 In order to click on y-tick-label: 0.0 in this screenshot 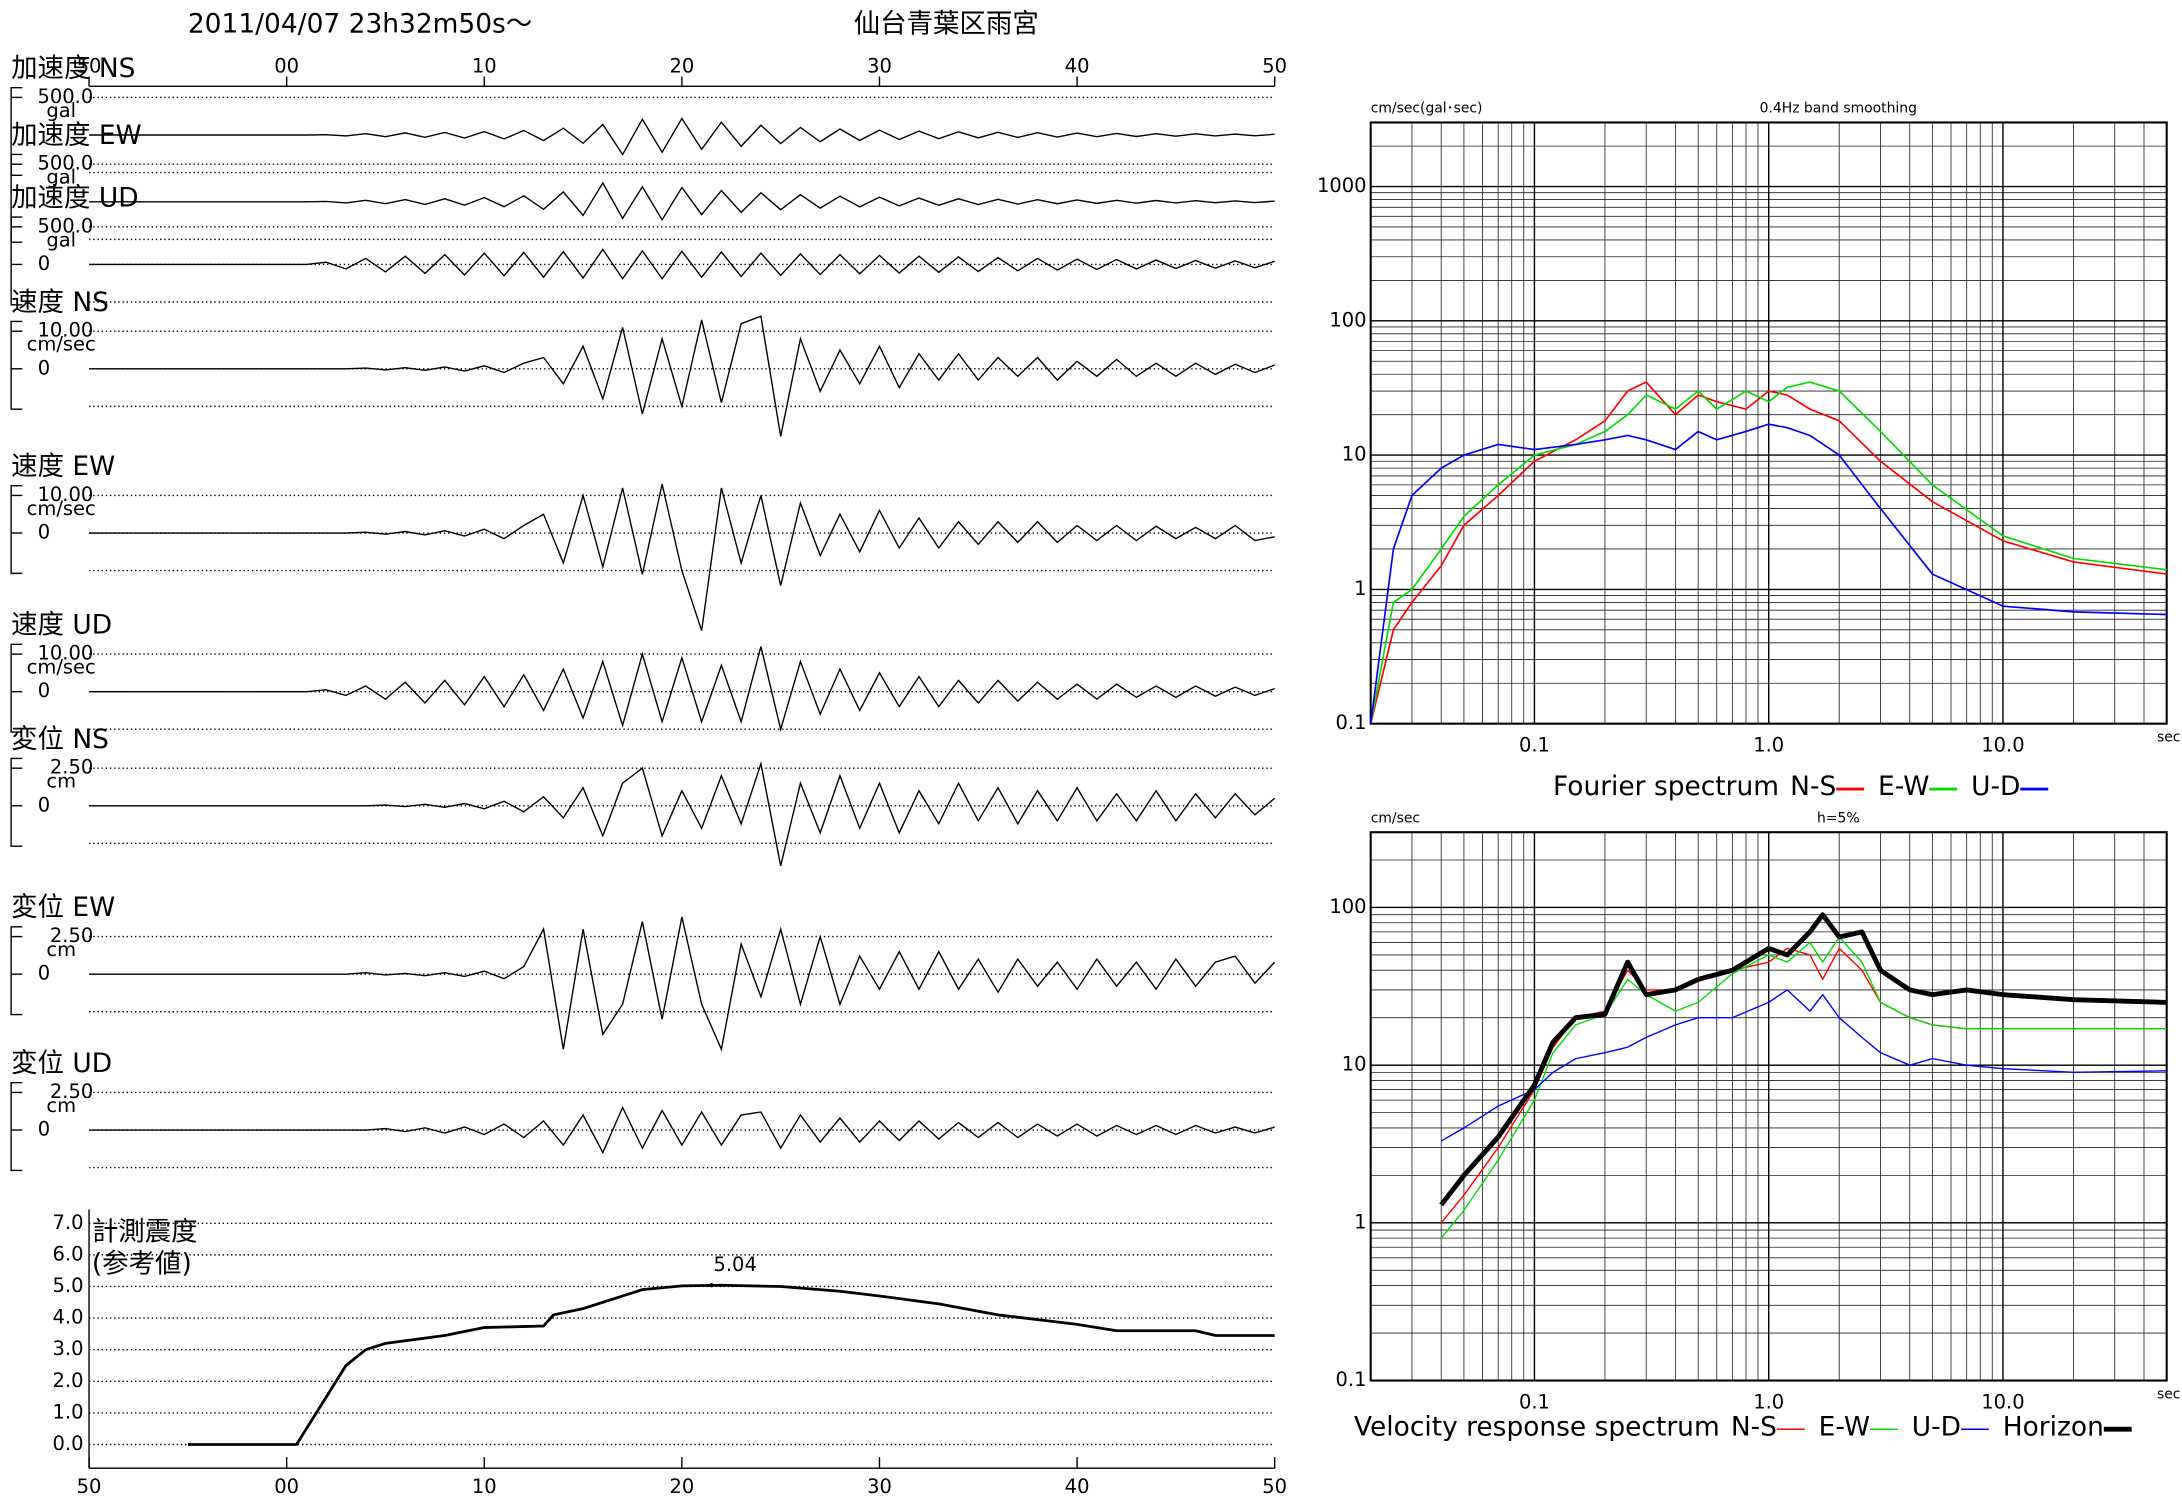, I will do `click(68, 1443)`.